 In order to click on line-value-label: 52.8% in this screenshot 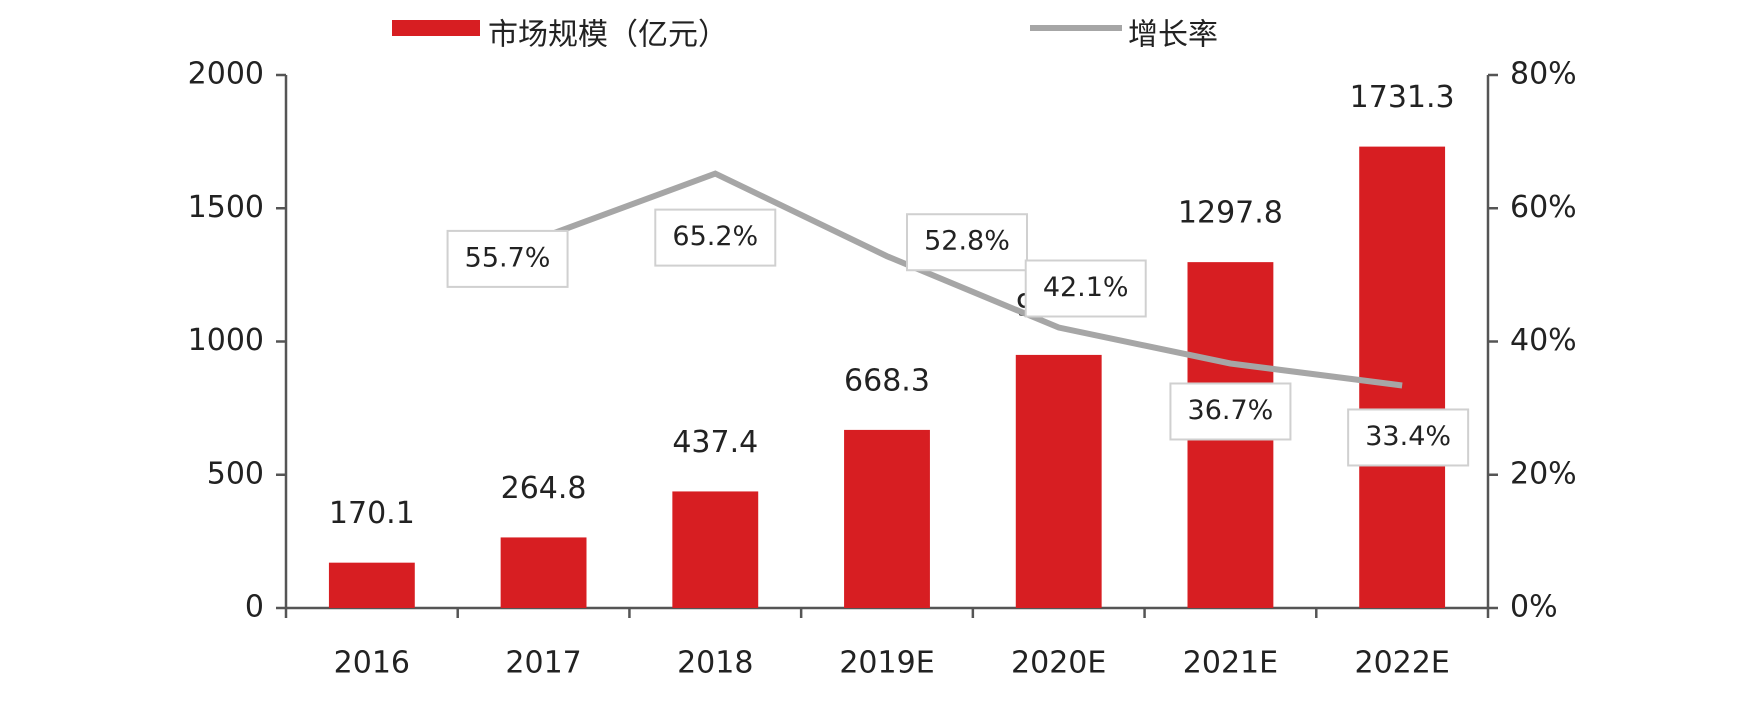, I will do `click(967, 241)`.